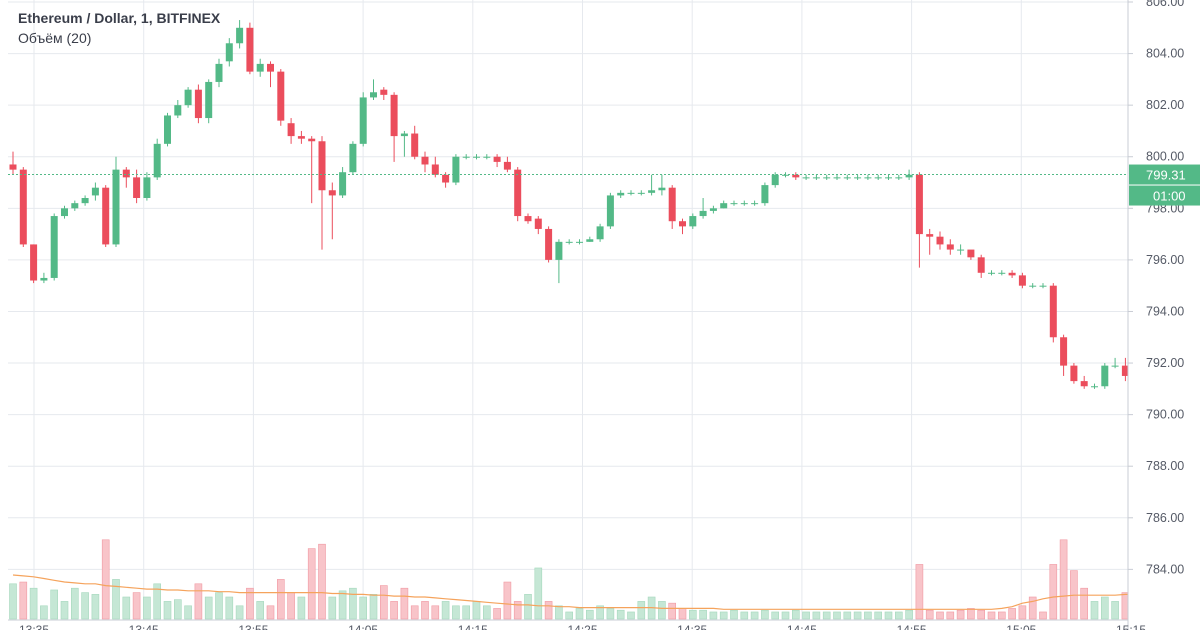  Describe the element at coordinates (1165, 518) in the screenshot. I see `price-tick-label: 786.00` at that location.